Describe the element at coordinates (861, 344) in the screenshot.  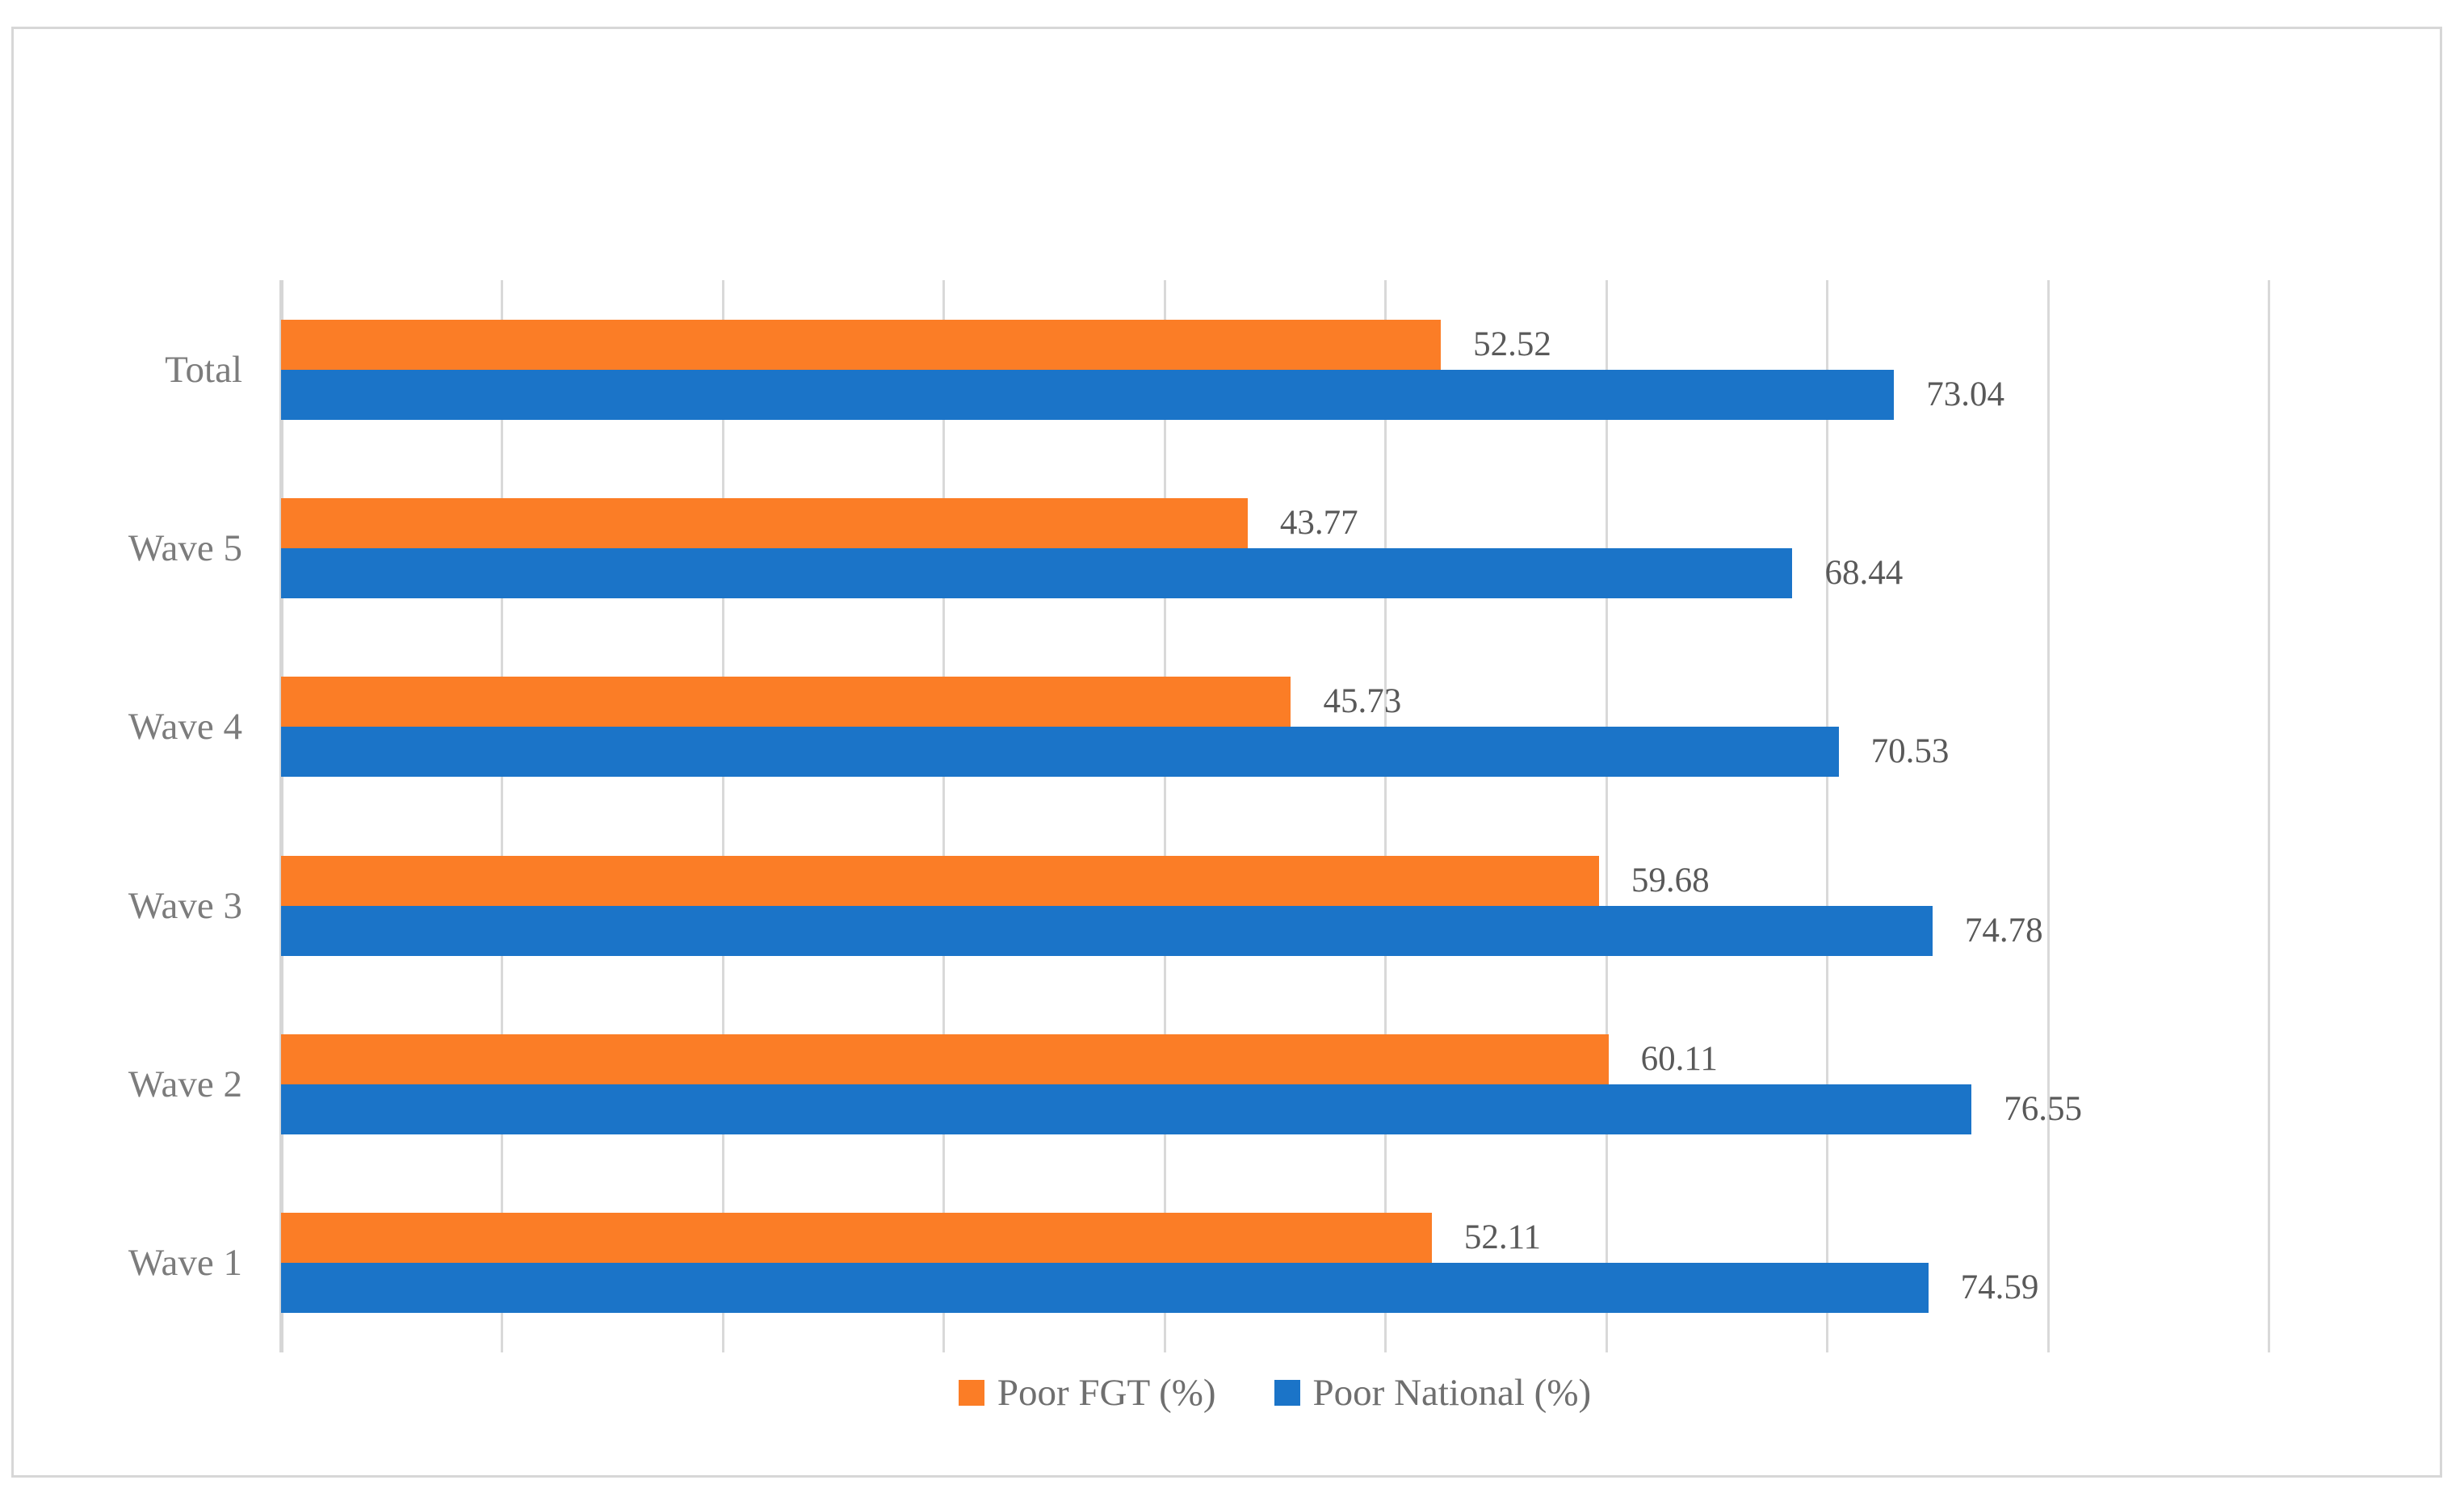
I see `bar-poor-fgt-total` at that location.